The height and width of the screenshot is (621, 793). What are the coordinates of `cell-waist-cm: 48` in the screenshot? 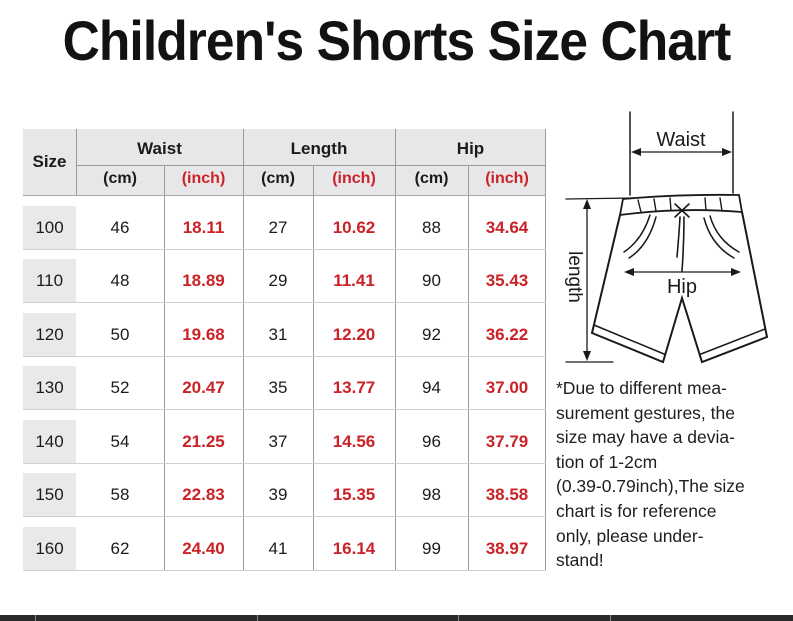 It's located at (120, 280).